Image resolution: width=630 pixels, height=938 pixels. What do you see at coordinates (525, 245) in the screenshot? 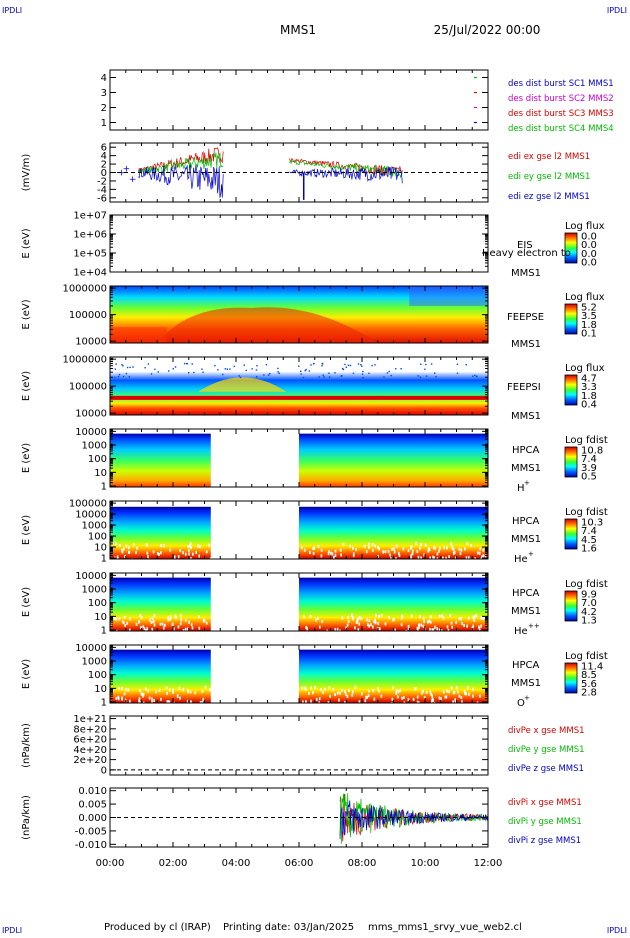
I see `instrument-label: EIS` at bounding box center [525, 245].